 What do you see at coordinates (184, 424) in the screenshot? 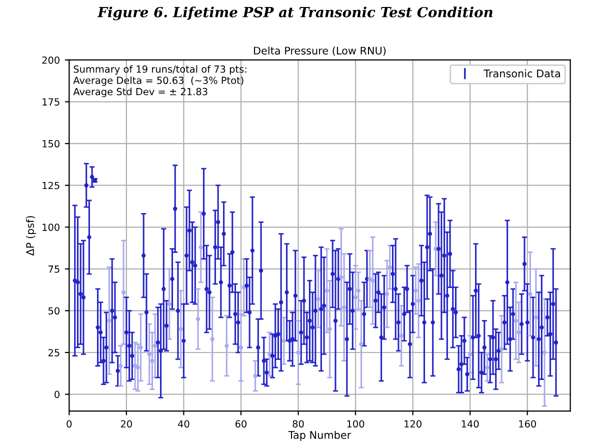
I see `x-tick-label: 40` at bounding box center [184, 424].